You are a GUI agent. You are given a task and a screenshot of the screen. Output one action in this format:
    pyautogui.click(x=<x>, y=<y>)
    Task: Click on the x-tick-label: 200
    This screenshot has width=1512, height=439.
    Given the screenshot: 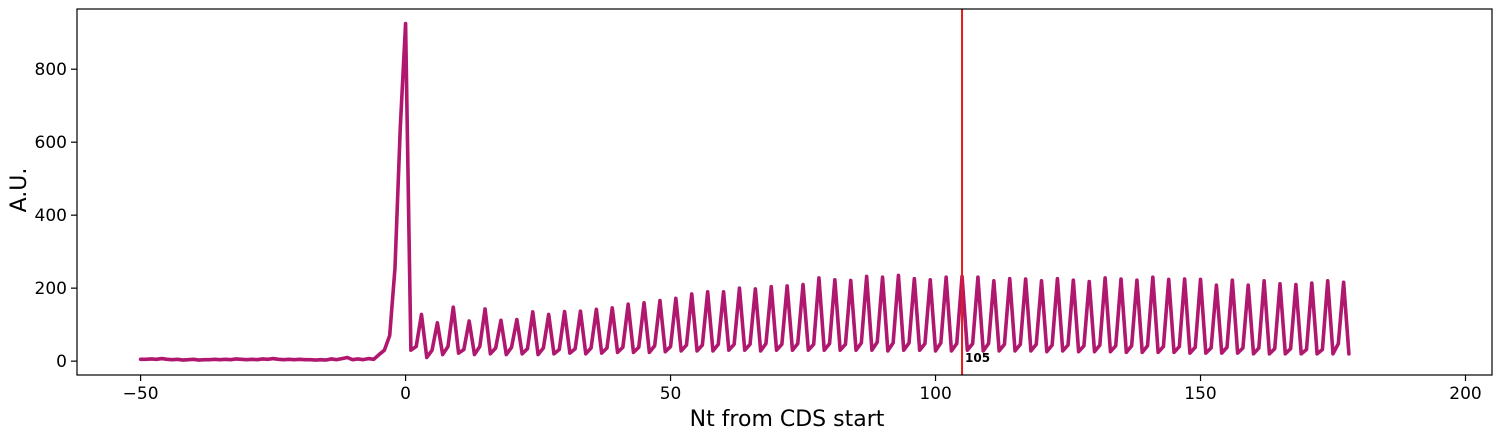 What is the action you would take?
    pyautogui.click(x=1465, y=394)
    